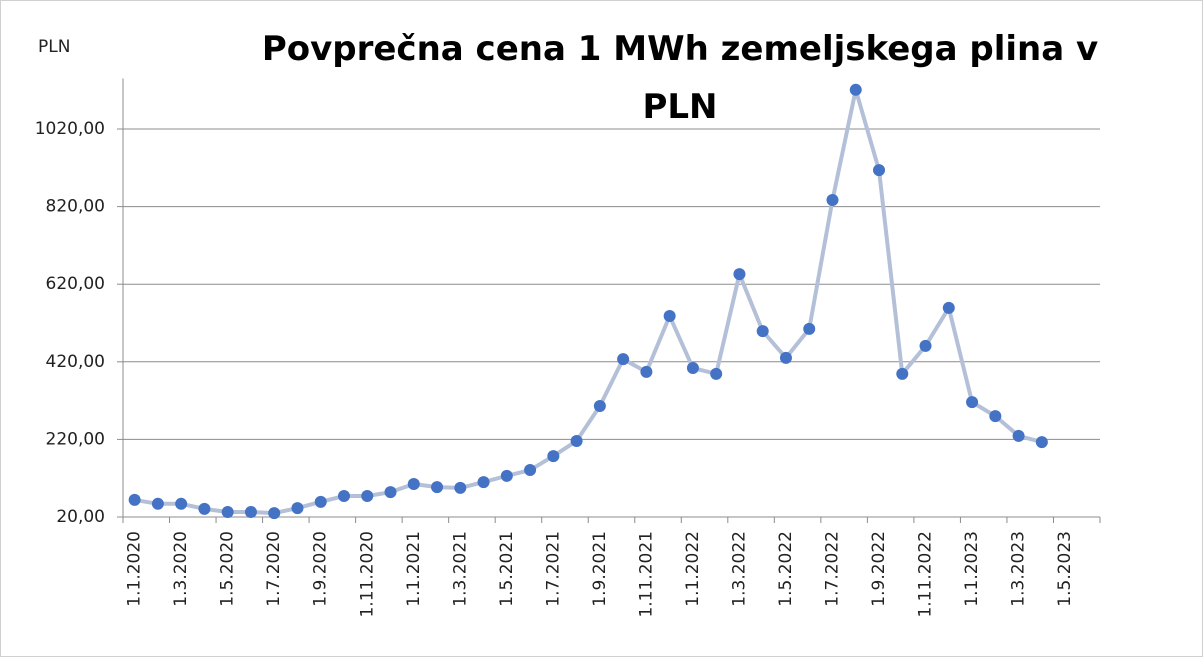  What do you see at coordinates (414, 569) in the screenshot?
I see `x-tick-label: 1.1.2021` at bounding box center [414, 569].